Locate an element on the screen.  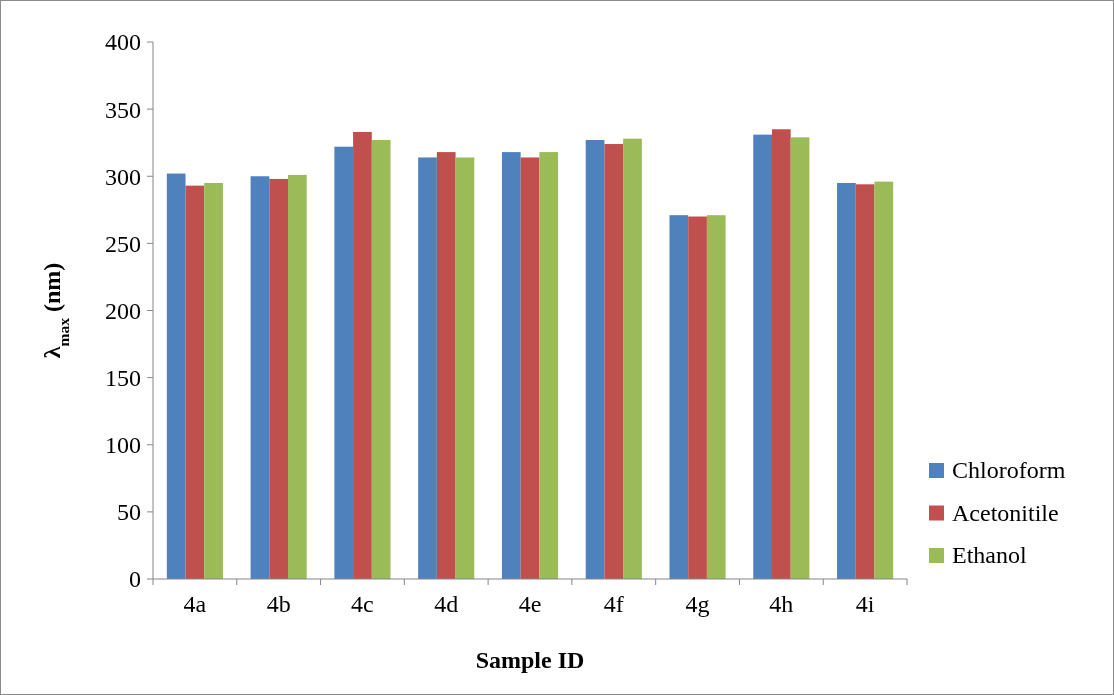
y-tick-label: 400 is located at coordinates (123, 42).